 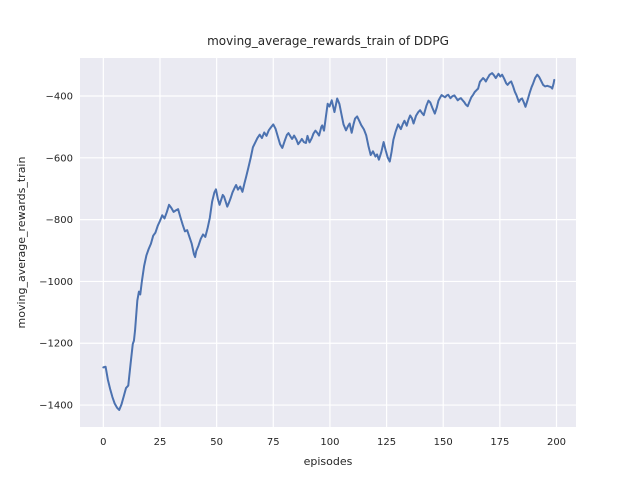 I want to click on x-tick-label: 0, so click(x=103, y=442).